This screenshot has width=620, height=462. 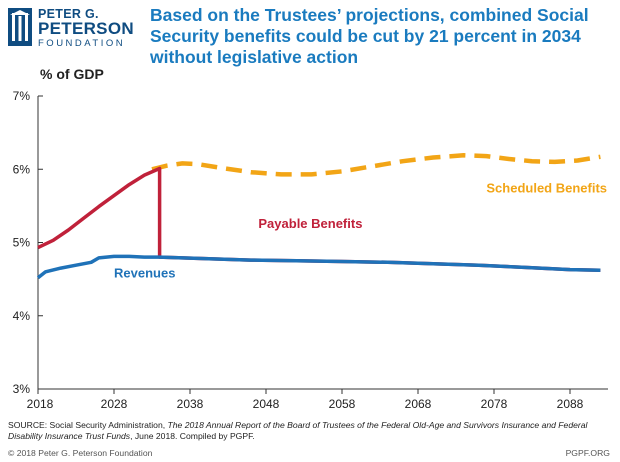 I want to click on logo-badge-icon, so click(x=20, y=27).